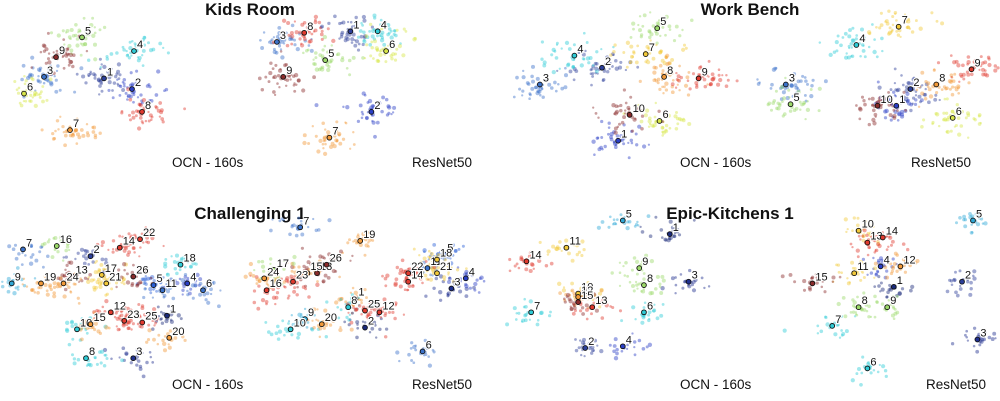  I want to click on cluster-label-9: 9, so click(289, 71).